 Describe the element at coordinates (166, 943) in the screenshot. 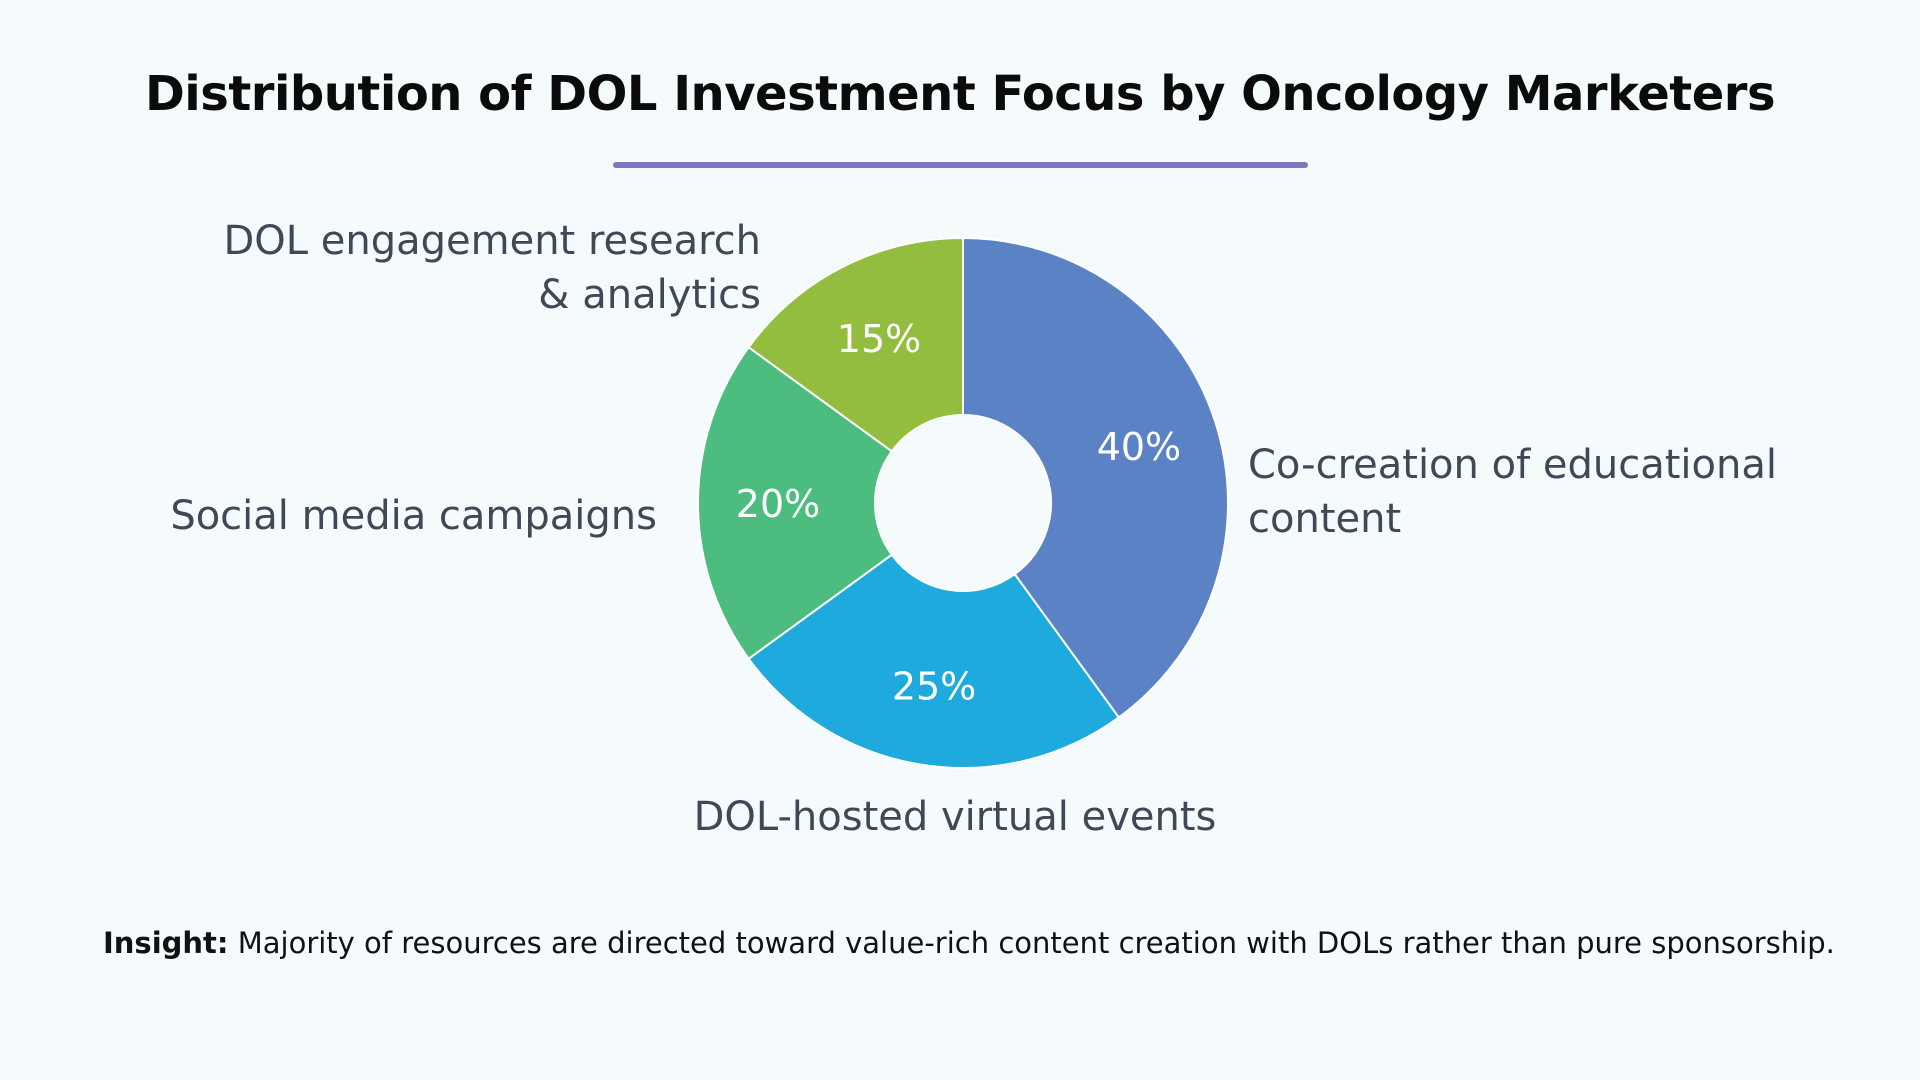

I see `insight-label: Insight:` at that location.